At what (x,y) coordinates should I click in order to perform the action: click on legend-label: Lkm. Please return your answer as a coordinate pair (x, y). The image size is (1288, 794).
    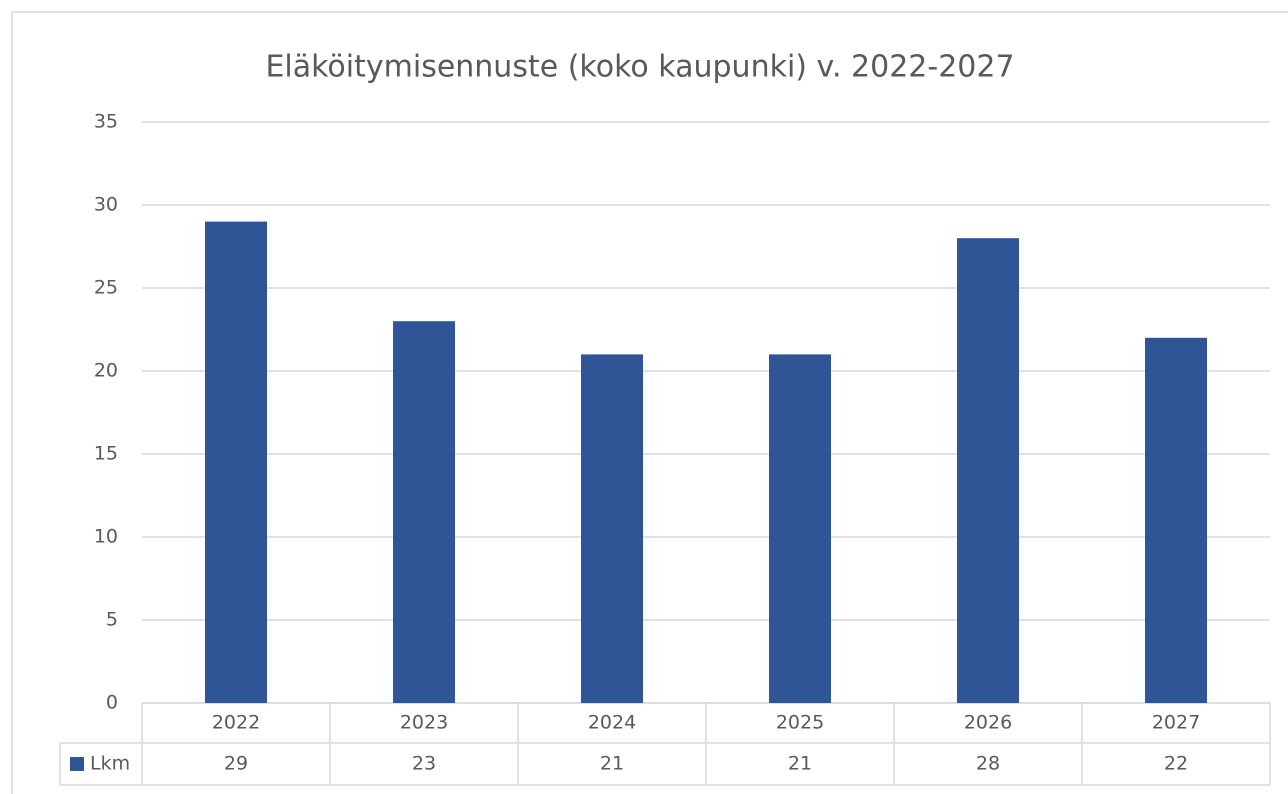
    Looking at the image, I should click on (110, 764).